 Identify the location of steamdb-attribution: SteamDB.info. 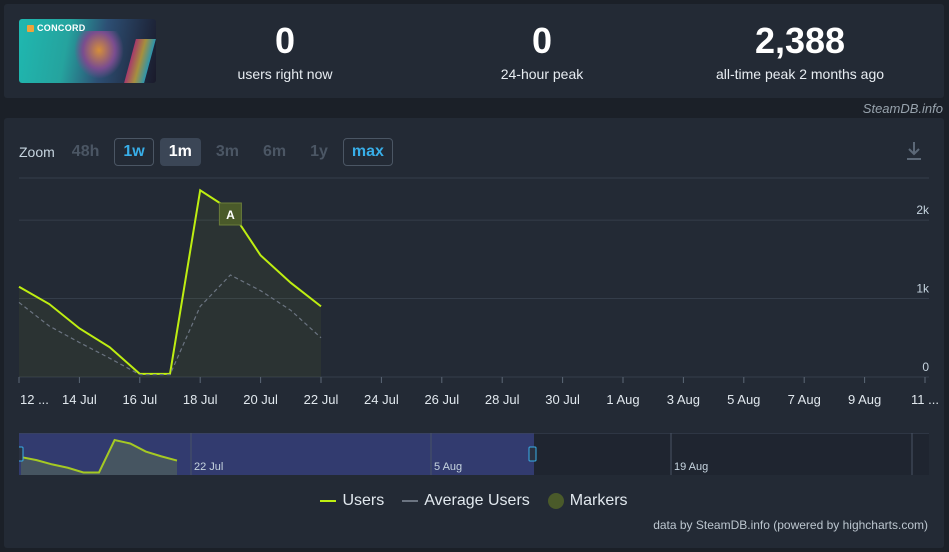
(902, 108).